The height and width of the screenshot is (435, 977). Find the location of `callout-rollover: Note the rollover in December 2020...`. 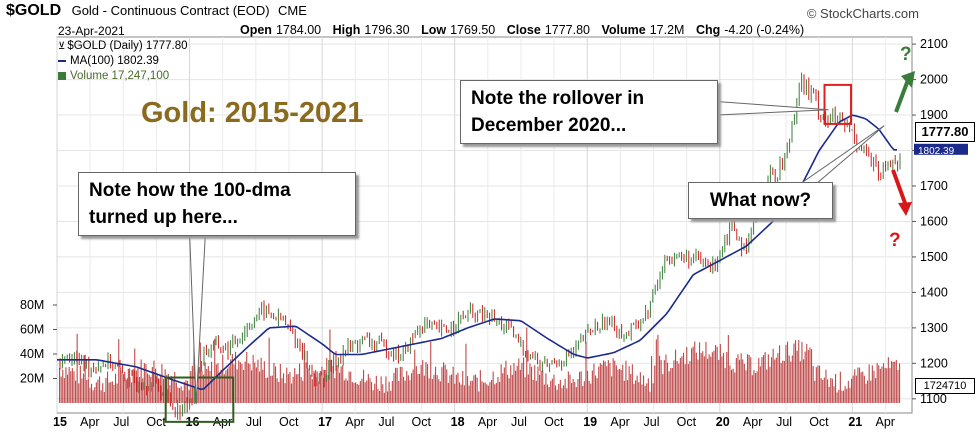

callout-rollover: Note the rollover in December 2020... is located at coordinates (589, 112).